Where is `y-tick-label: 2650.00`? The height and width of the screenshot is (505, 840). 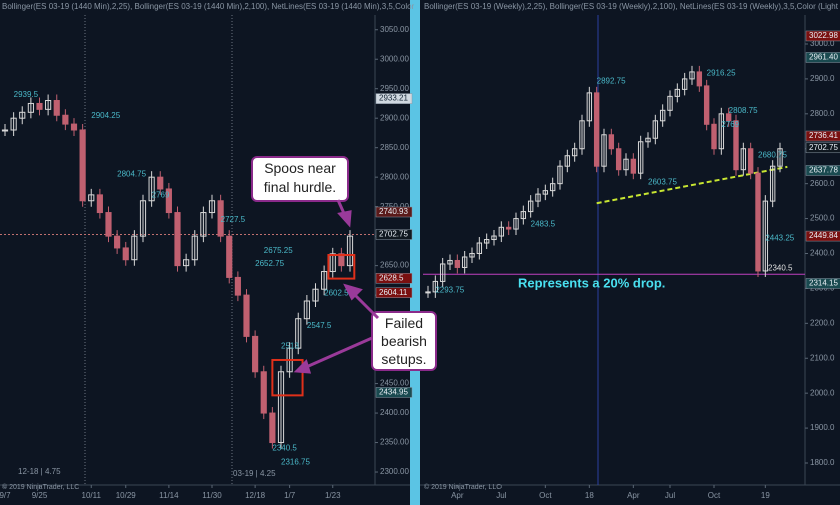 y-tick-label: 2650.00 is located at coordinates (394, 265).